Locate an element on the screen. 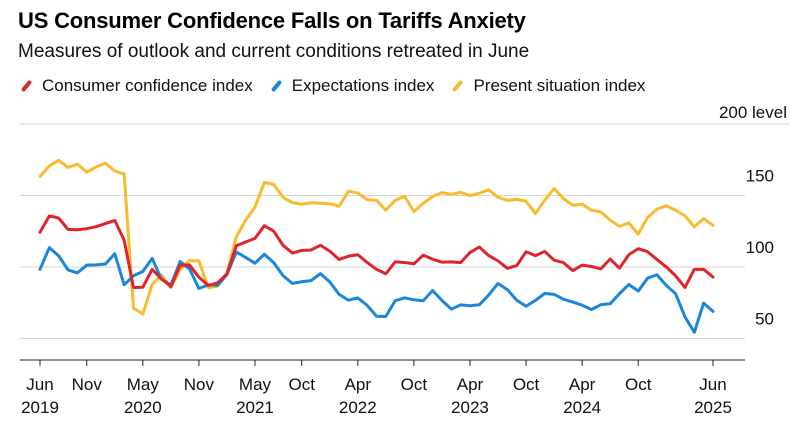  legend-item-consumer-confidence: Consumer confidence index is located at coordinates (135, 86).